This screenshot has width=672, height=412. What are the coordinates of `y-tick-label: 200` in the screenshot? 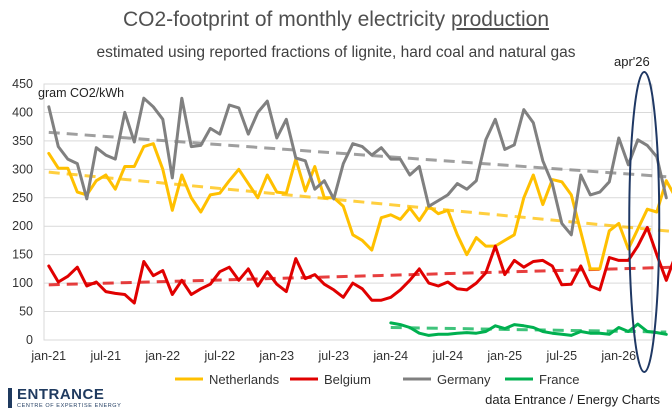 It's located at (22, 226).